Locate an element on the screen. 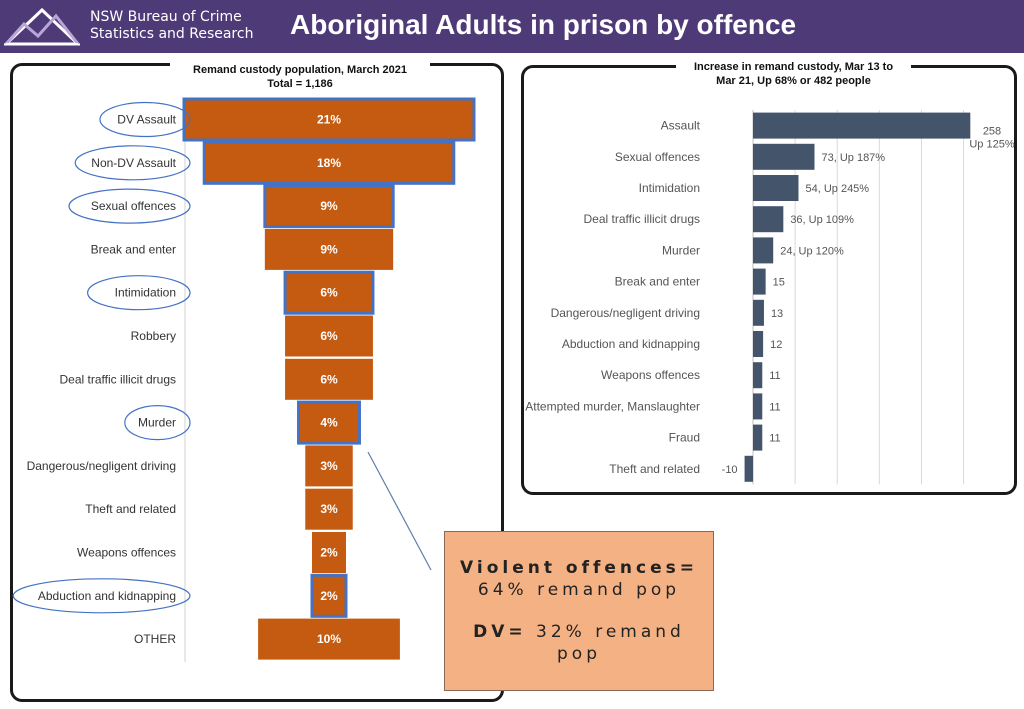 This screenshot has height=709, width=1024. funnel-category-label: Robbery is located at coordinates (153, 336).